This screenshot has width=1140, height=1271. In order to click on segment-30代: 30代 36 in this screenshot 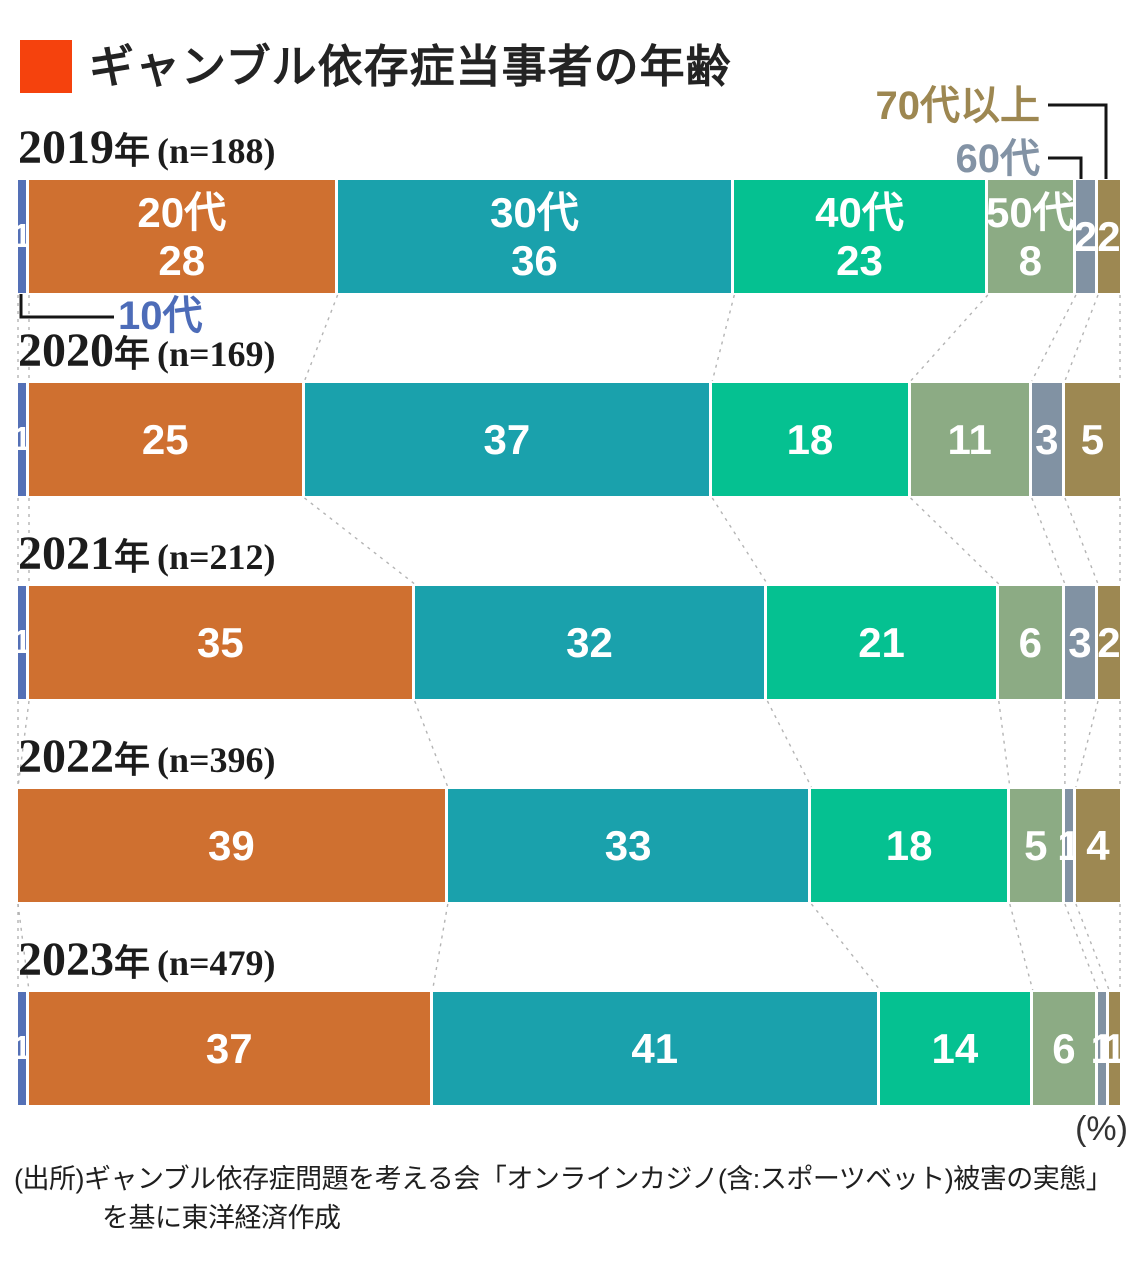, I will do `click(534, 236)`.